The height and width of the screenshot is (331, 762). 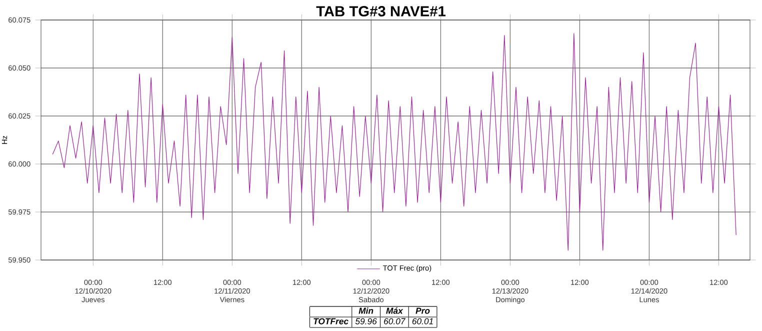 I want to click on text: 60.01, so click(x=422, y=321).